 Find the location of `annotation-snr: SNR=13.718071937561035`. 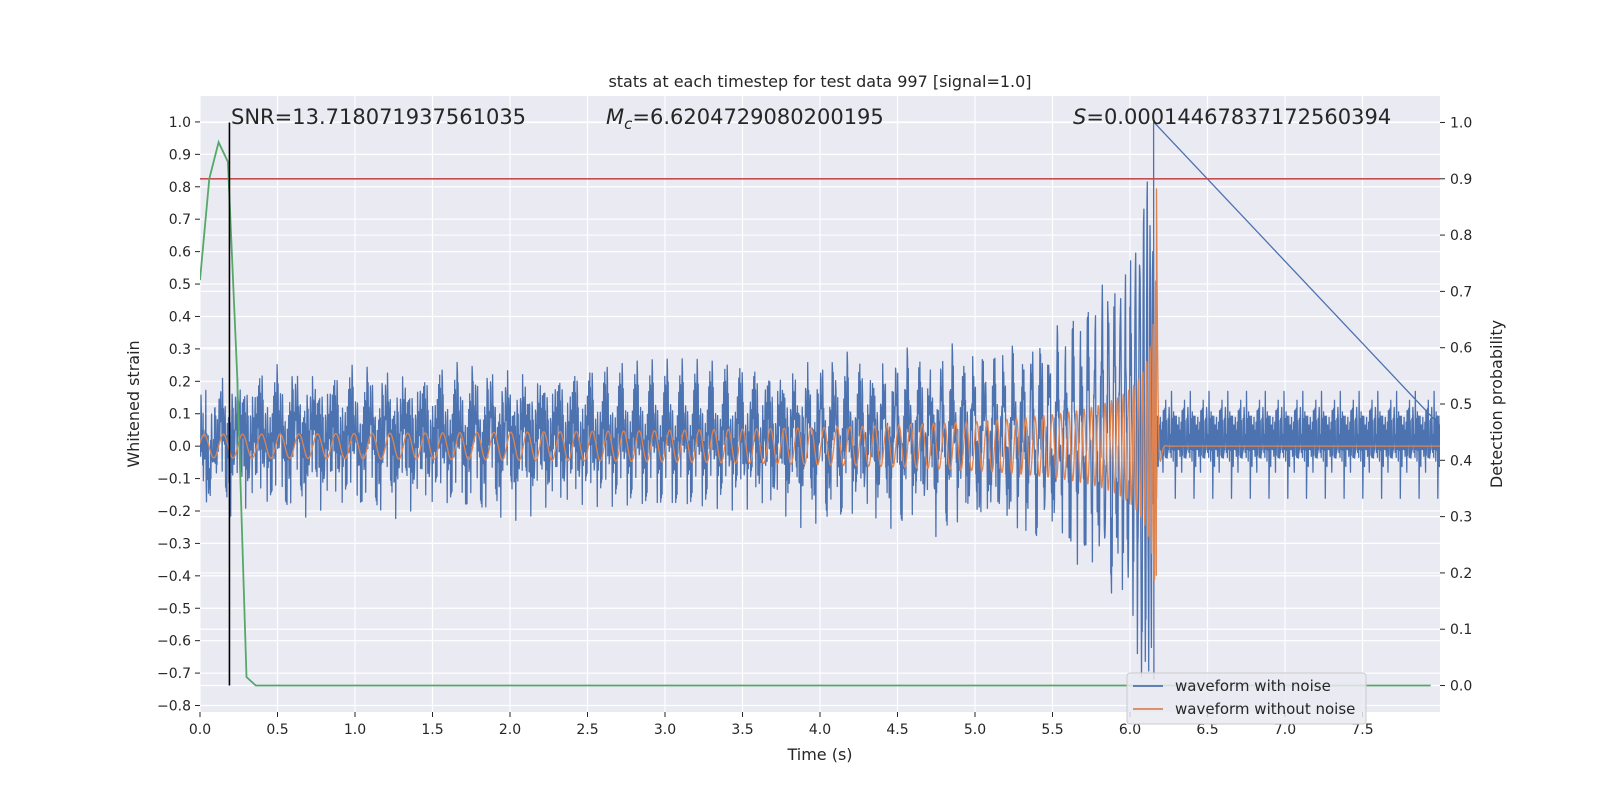

annotation-snr: SNR=13.718071937561035 is located at coordinates (378, 117).